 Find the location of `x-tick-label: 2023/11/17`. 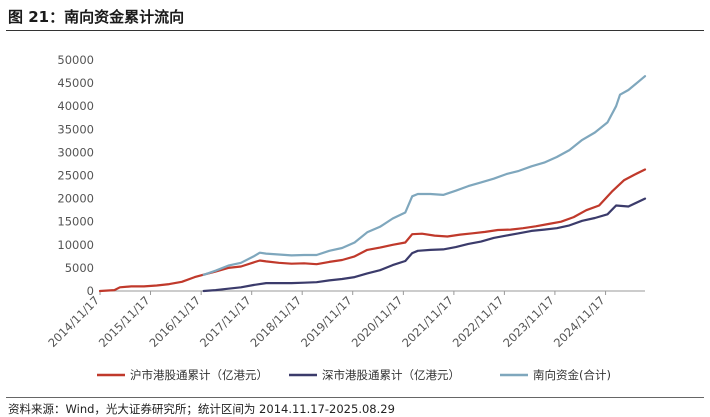

x-tick-label: 2023/11/17 is located at coordinates (528, 321).